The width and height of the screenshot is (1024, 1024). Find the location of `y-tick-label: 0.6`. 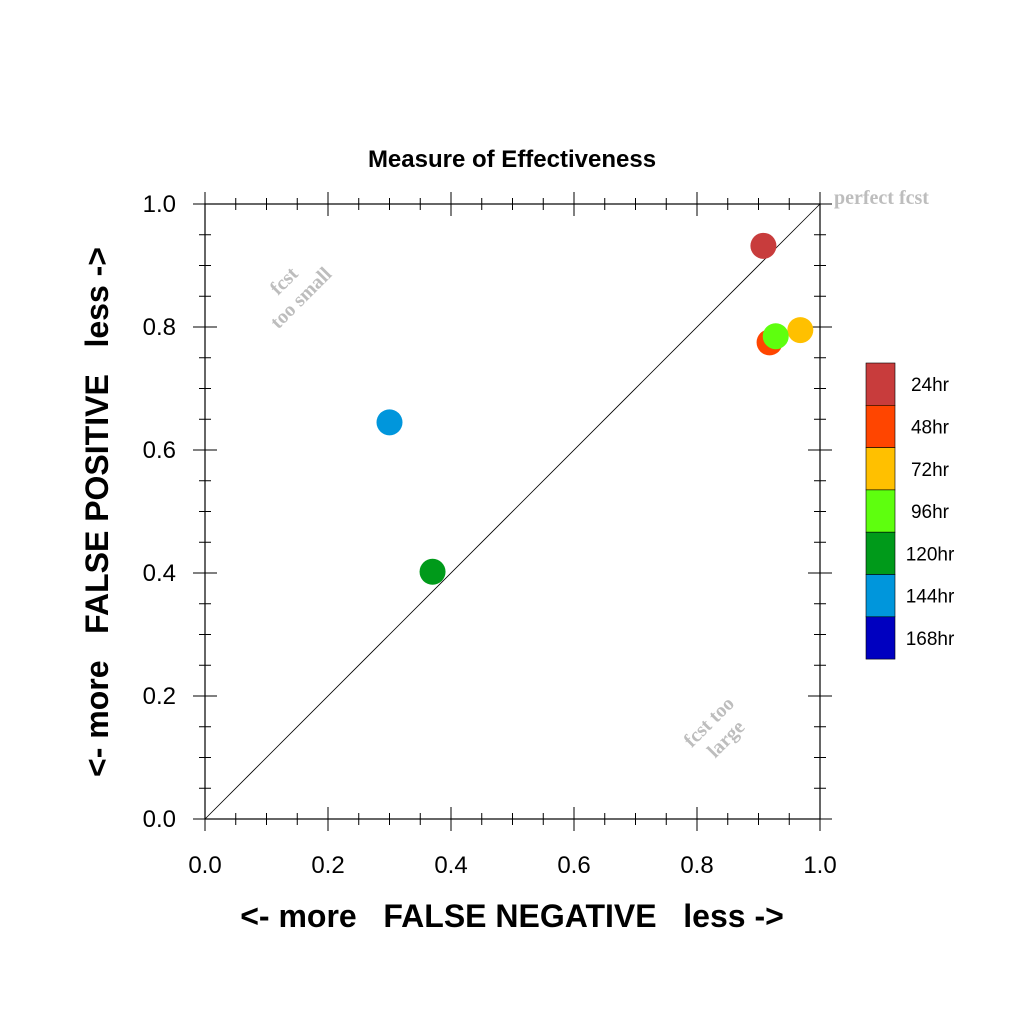

y-tick-label: 0.6 is located at coordinates (159, 450).